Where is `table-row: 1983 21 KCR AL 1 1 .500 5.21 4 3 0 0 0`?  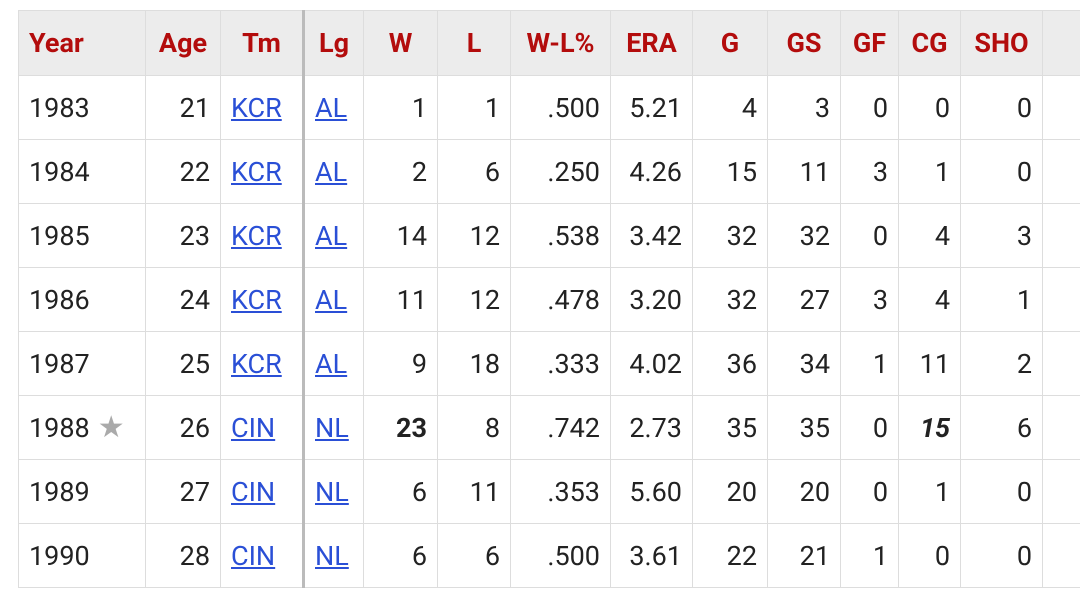
table-row: 1983 21 KCR AL 1 1 .500 5.21 4 3 0 0 0 is located at coordinates (549, 107).